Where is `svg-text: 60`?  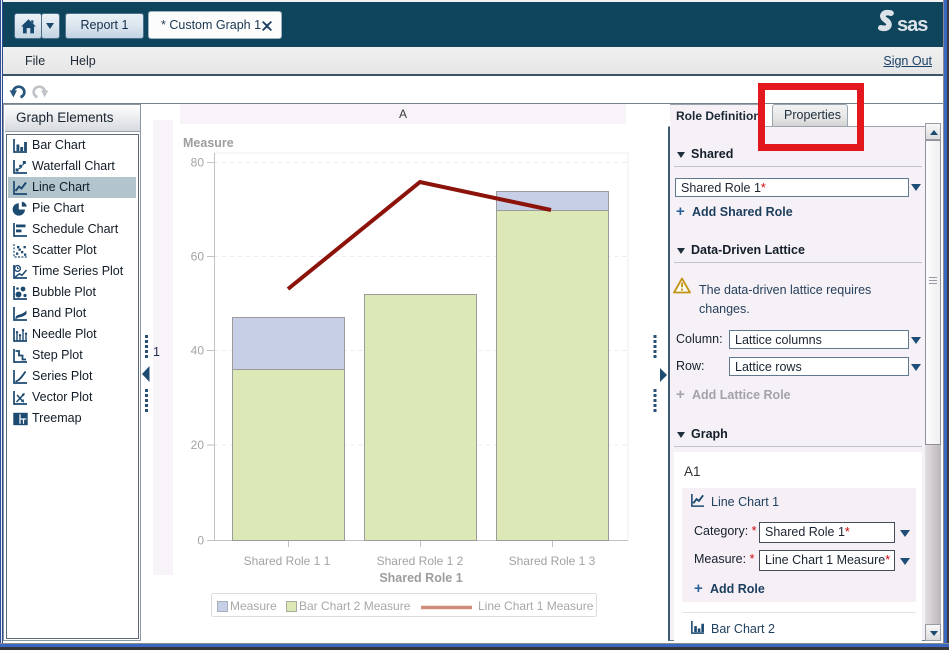 svg-text: 60 is located at coordinates (198, 257).